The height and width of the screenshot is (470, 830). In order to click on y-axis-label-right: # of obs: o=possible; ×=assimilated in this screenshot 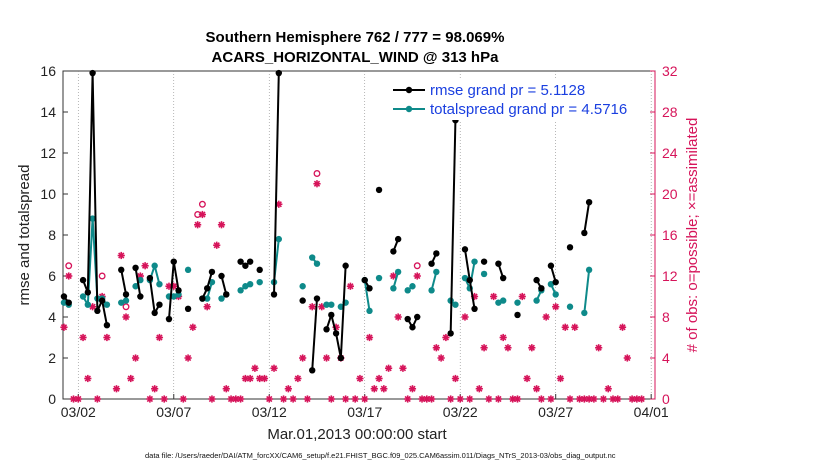, I will do `click(692, 235)`.